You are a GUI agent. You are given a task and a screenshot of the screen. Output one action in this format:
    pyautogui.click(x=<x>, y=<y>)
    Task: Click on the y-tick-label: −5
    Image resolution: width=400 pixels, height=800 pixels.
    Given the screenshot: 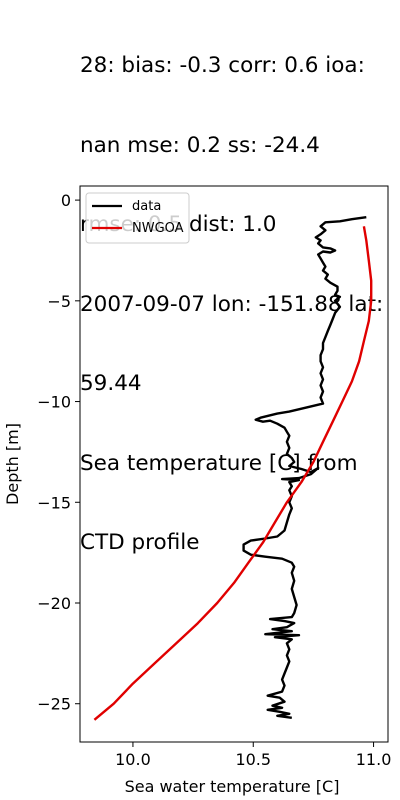 What is the action you would take?
    pyautogui.click(x=59, y=301)
    